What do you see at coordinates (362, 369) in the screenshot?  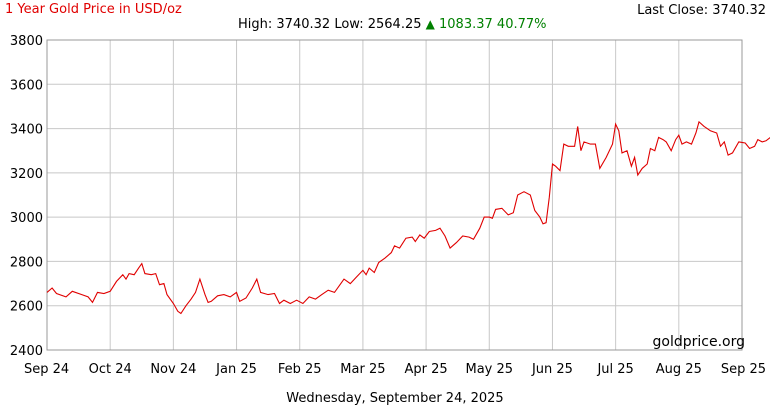 I see `x-tick-label: Mar 25` at bounding box center [362, 369].